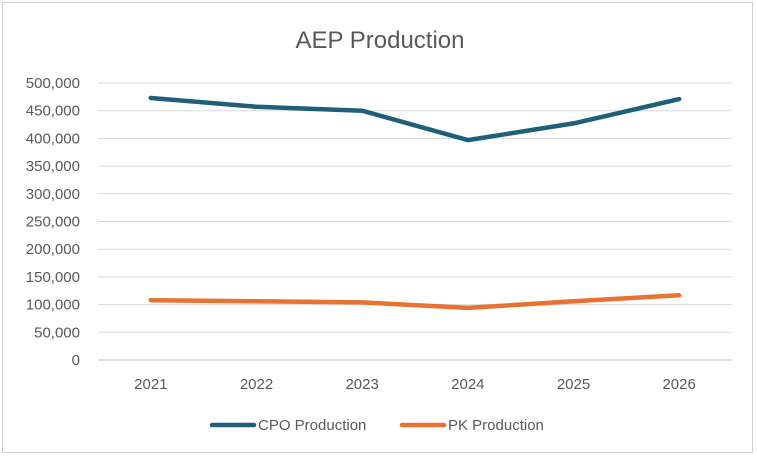 Image resolution: width=757 pixels, height=457 pixels. I want to click on series-line-cpo-production, so click(415, 119).